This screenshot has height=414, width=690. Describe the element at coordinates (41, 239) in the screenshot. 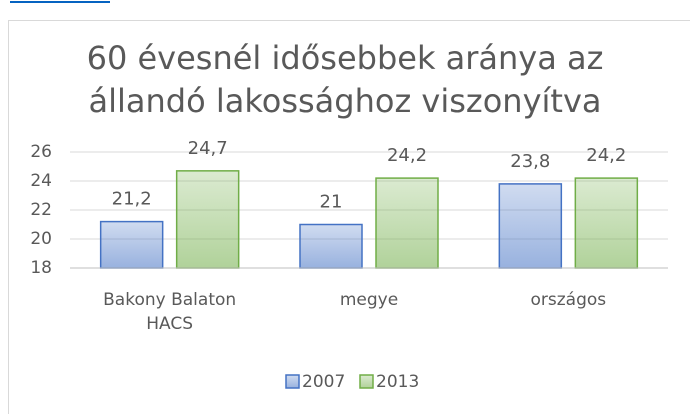

I see `y-tick-label: 20` at that location.